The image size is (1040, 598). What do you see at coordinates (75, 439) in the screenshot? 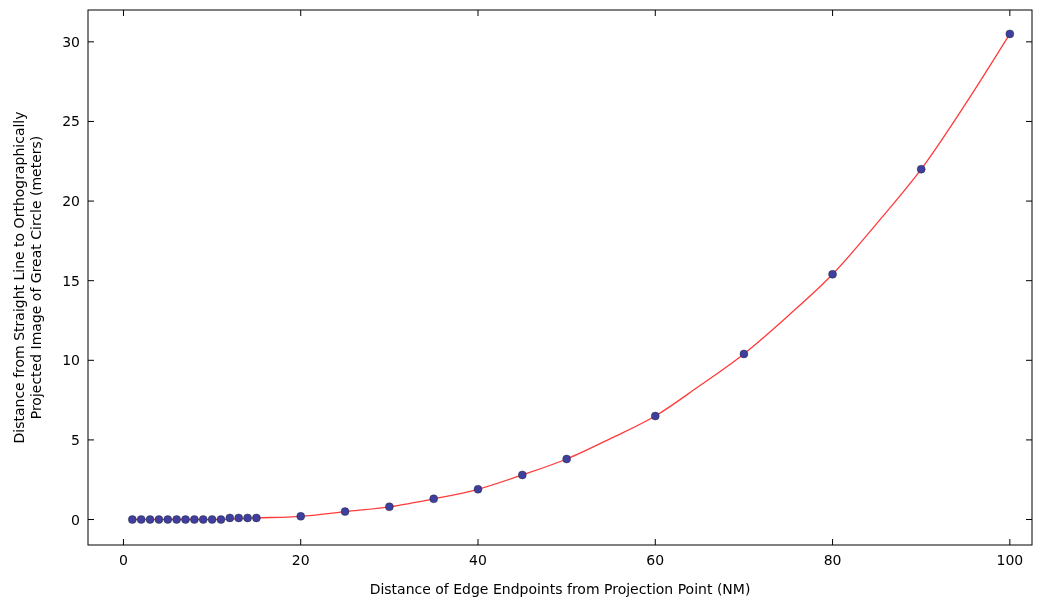
I see `y-tick-label: 5` at bounding box center [75, 439].